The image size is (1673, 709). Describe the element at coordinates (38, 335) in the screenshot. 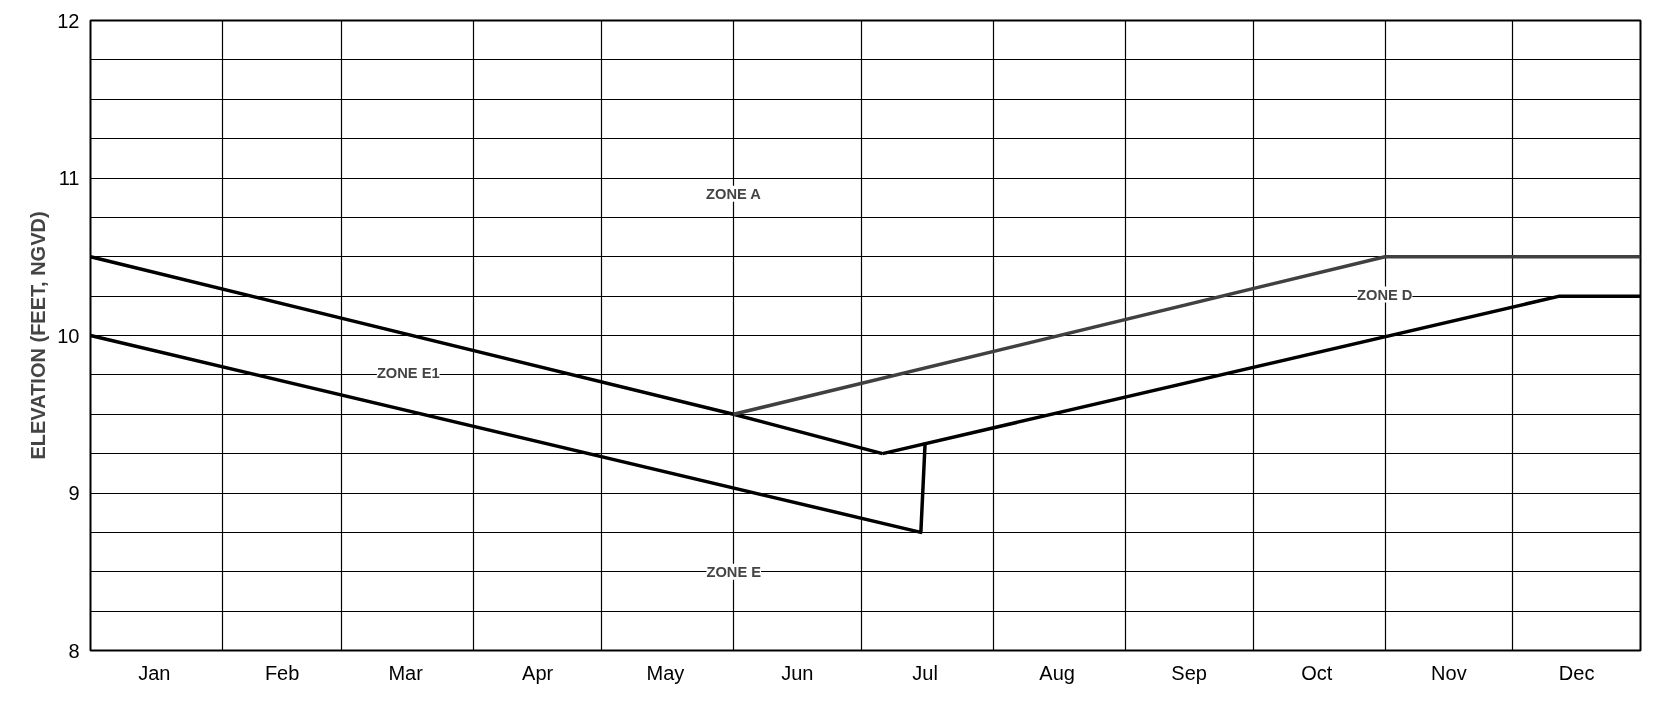

I see `y-axis-title: ELEVATION (FEET, NGVD)` at that location.